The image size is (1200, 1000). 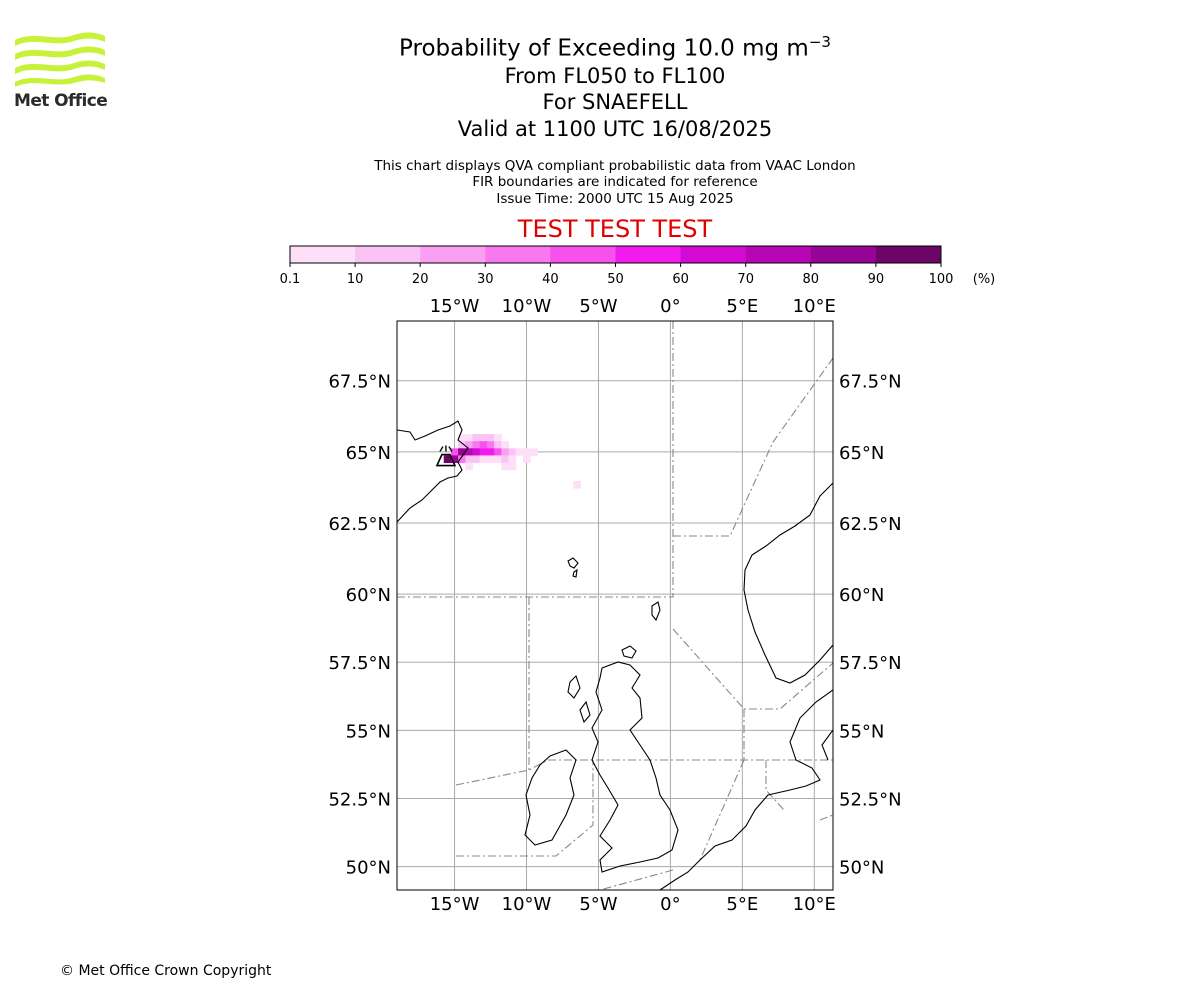 What do you see at coordinates (670, 904) in the screenshot?
I see `longitude-label-bottom: 0°` at bounding box center [670, 904].